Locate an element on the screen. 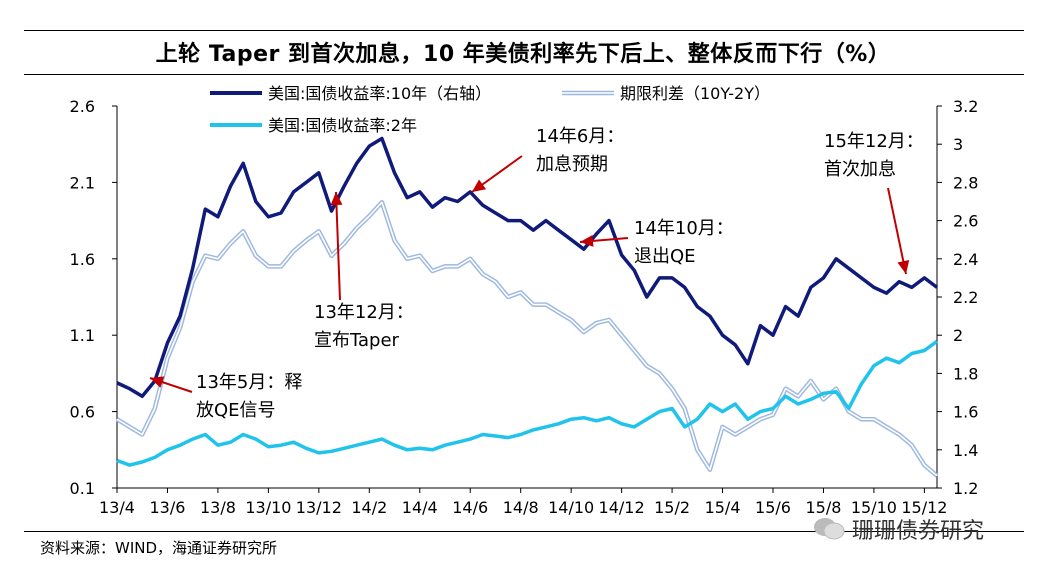 The image size is (1046, 571). x-tick-label: 15/2 is located at coordinates (672, 507).